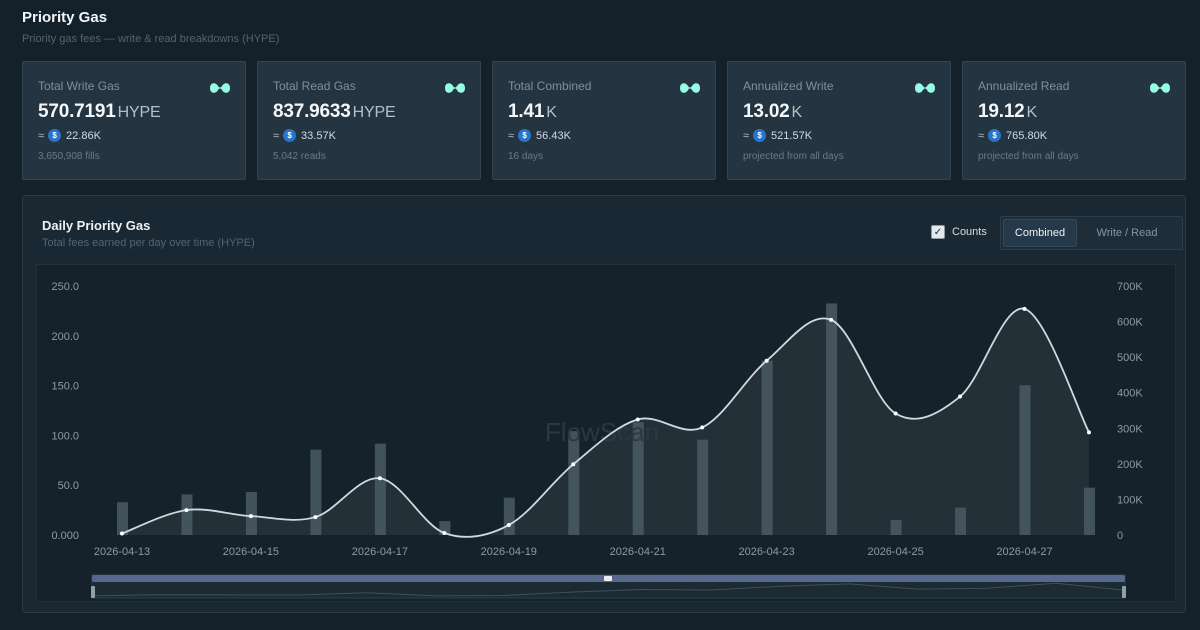 The height and width of the screenshot is (630, 1200). I want to click on counts-checkbox: ✓, so click(938, 232).